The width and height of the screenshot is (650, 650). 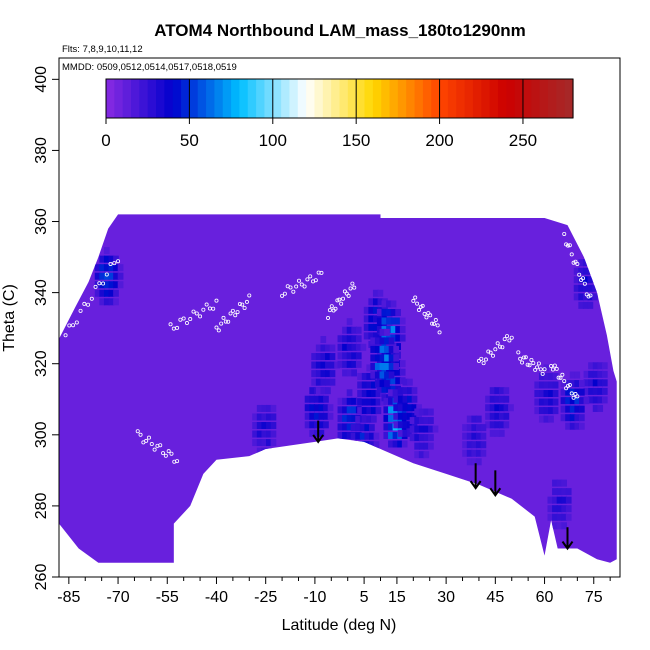 What do you see at coordinates (41, 363) in the screenshot?
I see `y-tick-label: 320` at bounding box center [41, 363].